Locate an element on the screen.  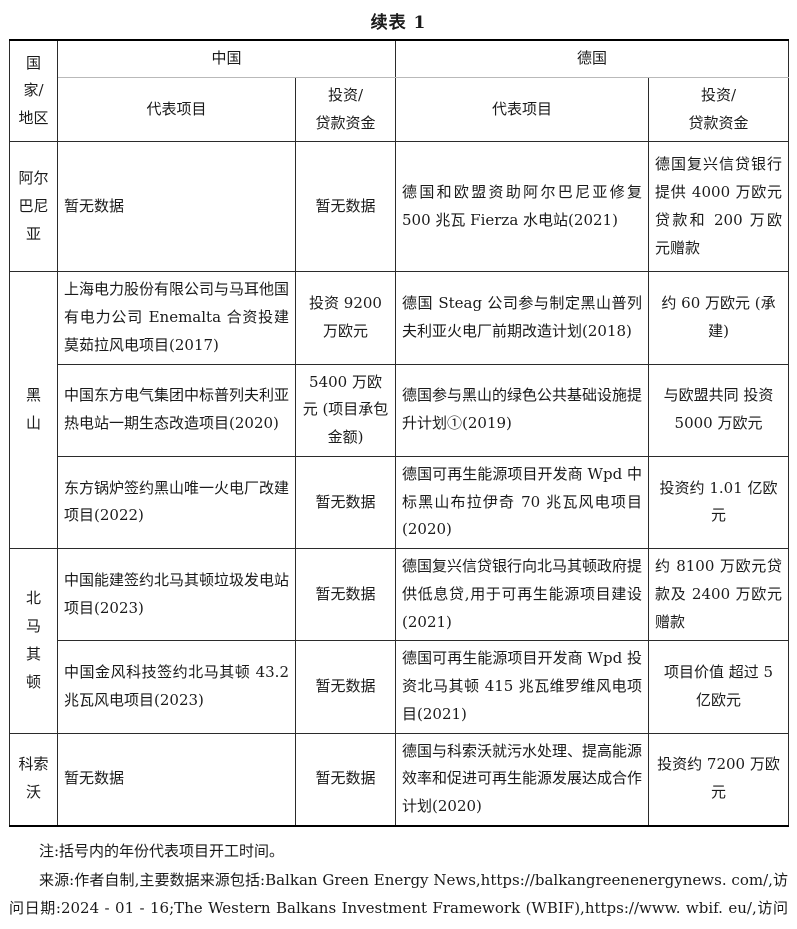
cell-de-investment: 德国复兴信贷银行提供 4000 万欧元贷款和 200 万欧元赠款 is located at coordinates (719, 207).